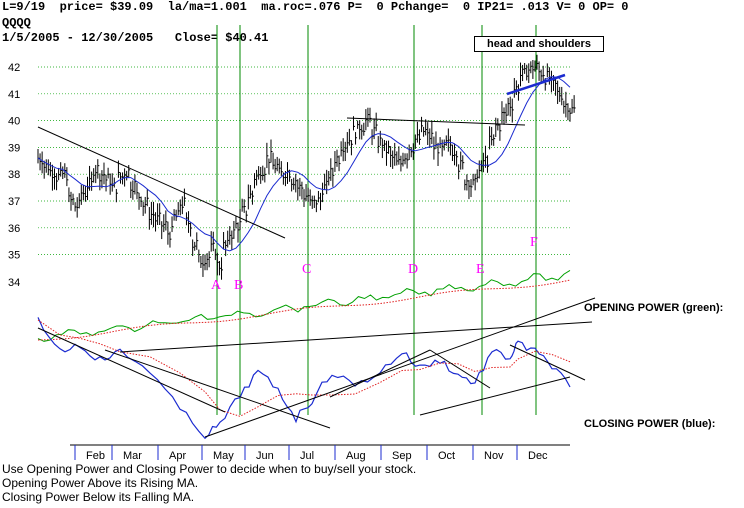 The height and width of the screenshot is (508, 744). What do you see at coordinates (135, 38) in the screenshot?
I see `date-range-close-label: 1/5/2005 - 12/30/2005 Close= $40.41` at bounding box center [135, 38].